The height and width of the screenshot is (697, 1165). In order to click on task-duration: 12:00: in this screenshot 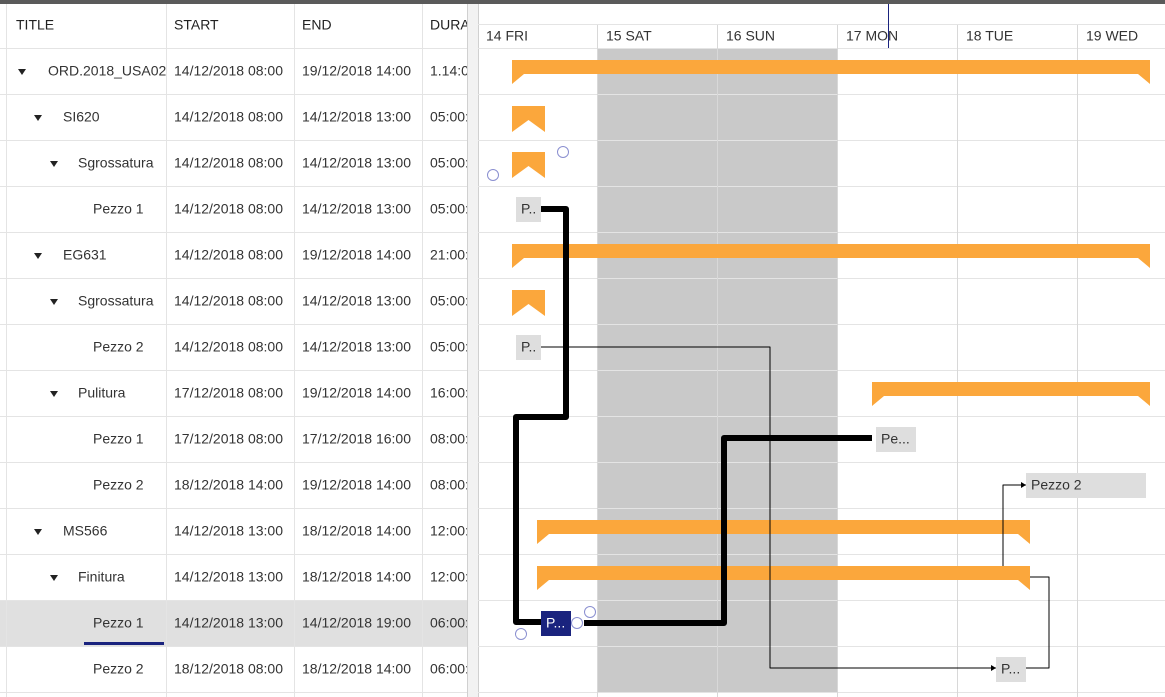, I will do `click(449, 577)`.